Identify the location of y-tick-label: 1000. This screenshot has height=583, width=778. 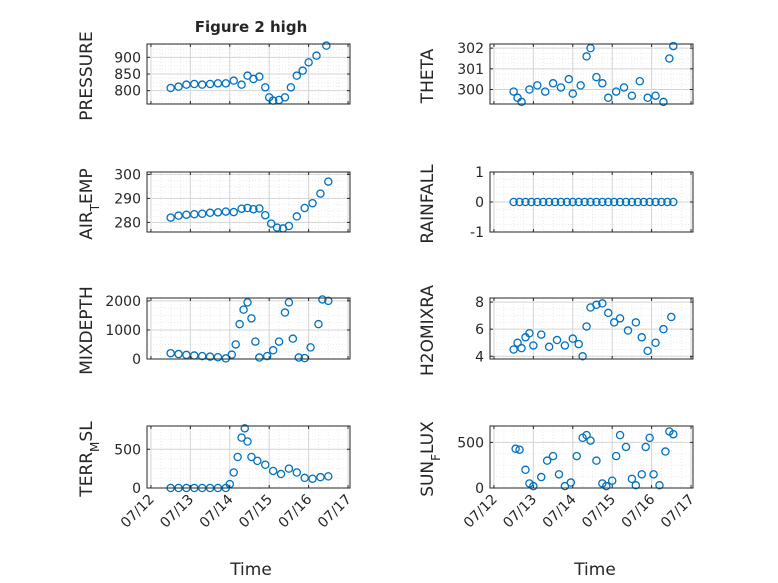
(123, 331).